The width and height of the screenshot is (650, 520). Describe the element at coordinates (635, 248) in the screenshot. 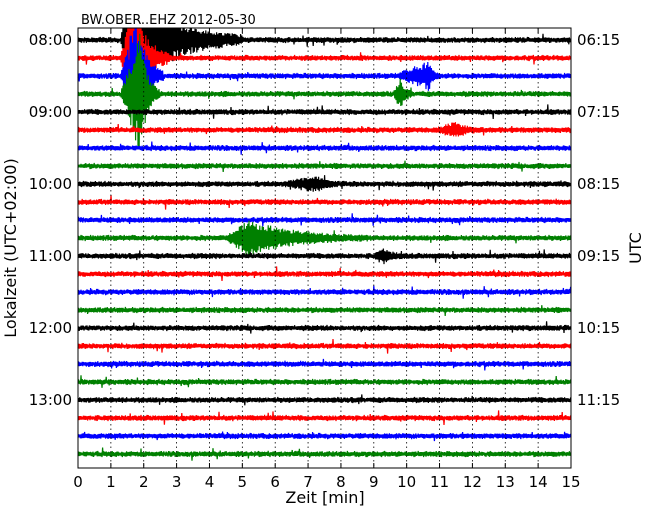

I see `right-axis-label: UTC` at that location.